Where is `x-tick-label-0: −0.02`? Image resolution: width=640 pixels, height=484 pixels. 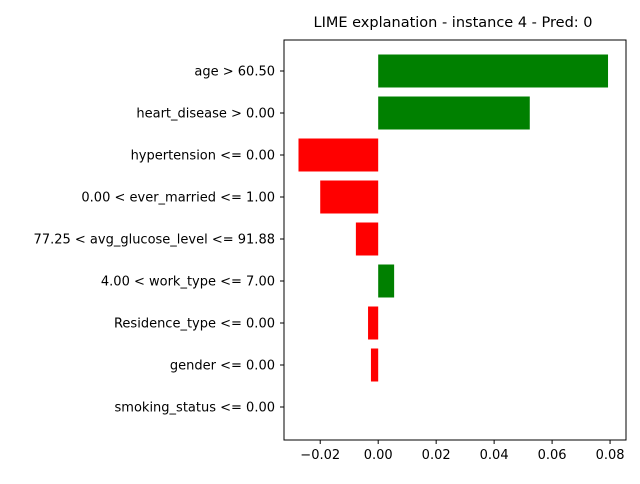
x-tick-label-0: −0.02 is located at coordinates (320, 455).